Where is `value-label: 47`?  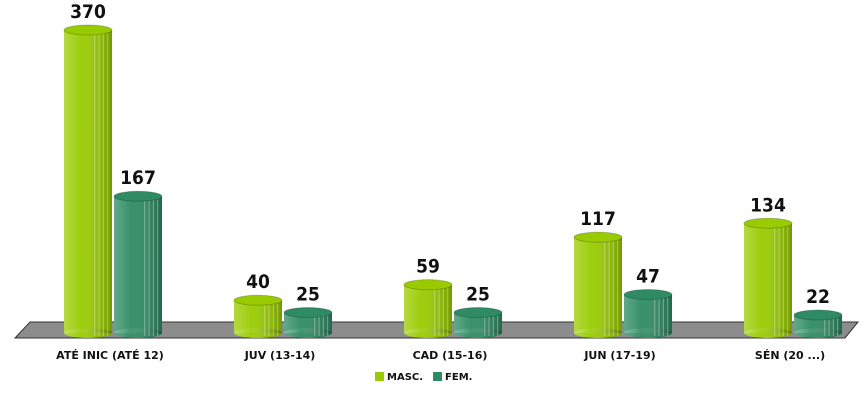 value-label: 47 is located at coordinates (648, 277).